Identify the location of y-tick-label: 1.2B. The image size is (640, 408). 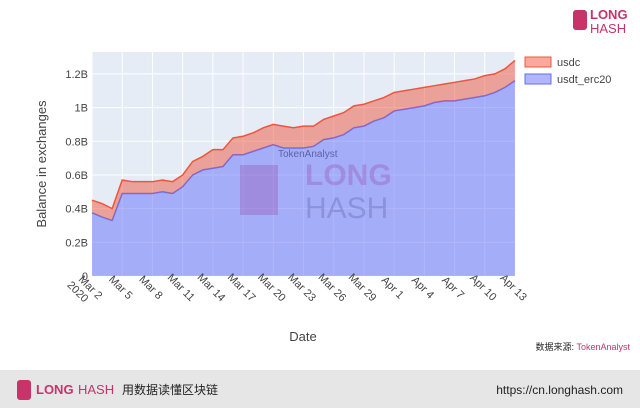
(76, 75).